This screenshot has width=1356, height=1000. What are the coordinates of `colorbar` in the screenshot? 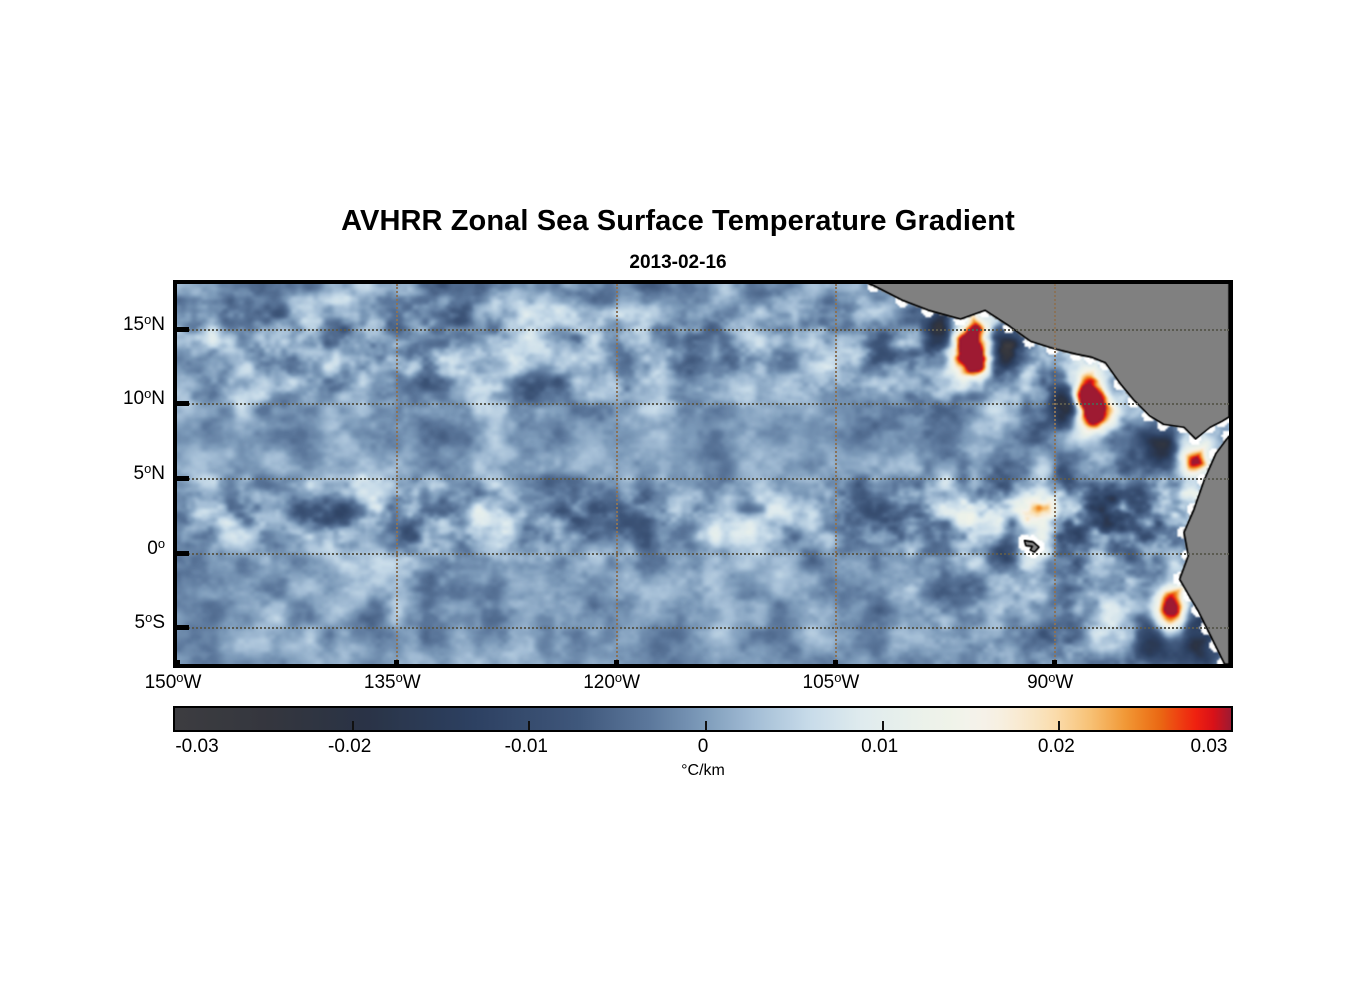 It's located at (703, 719).